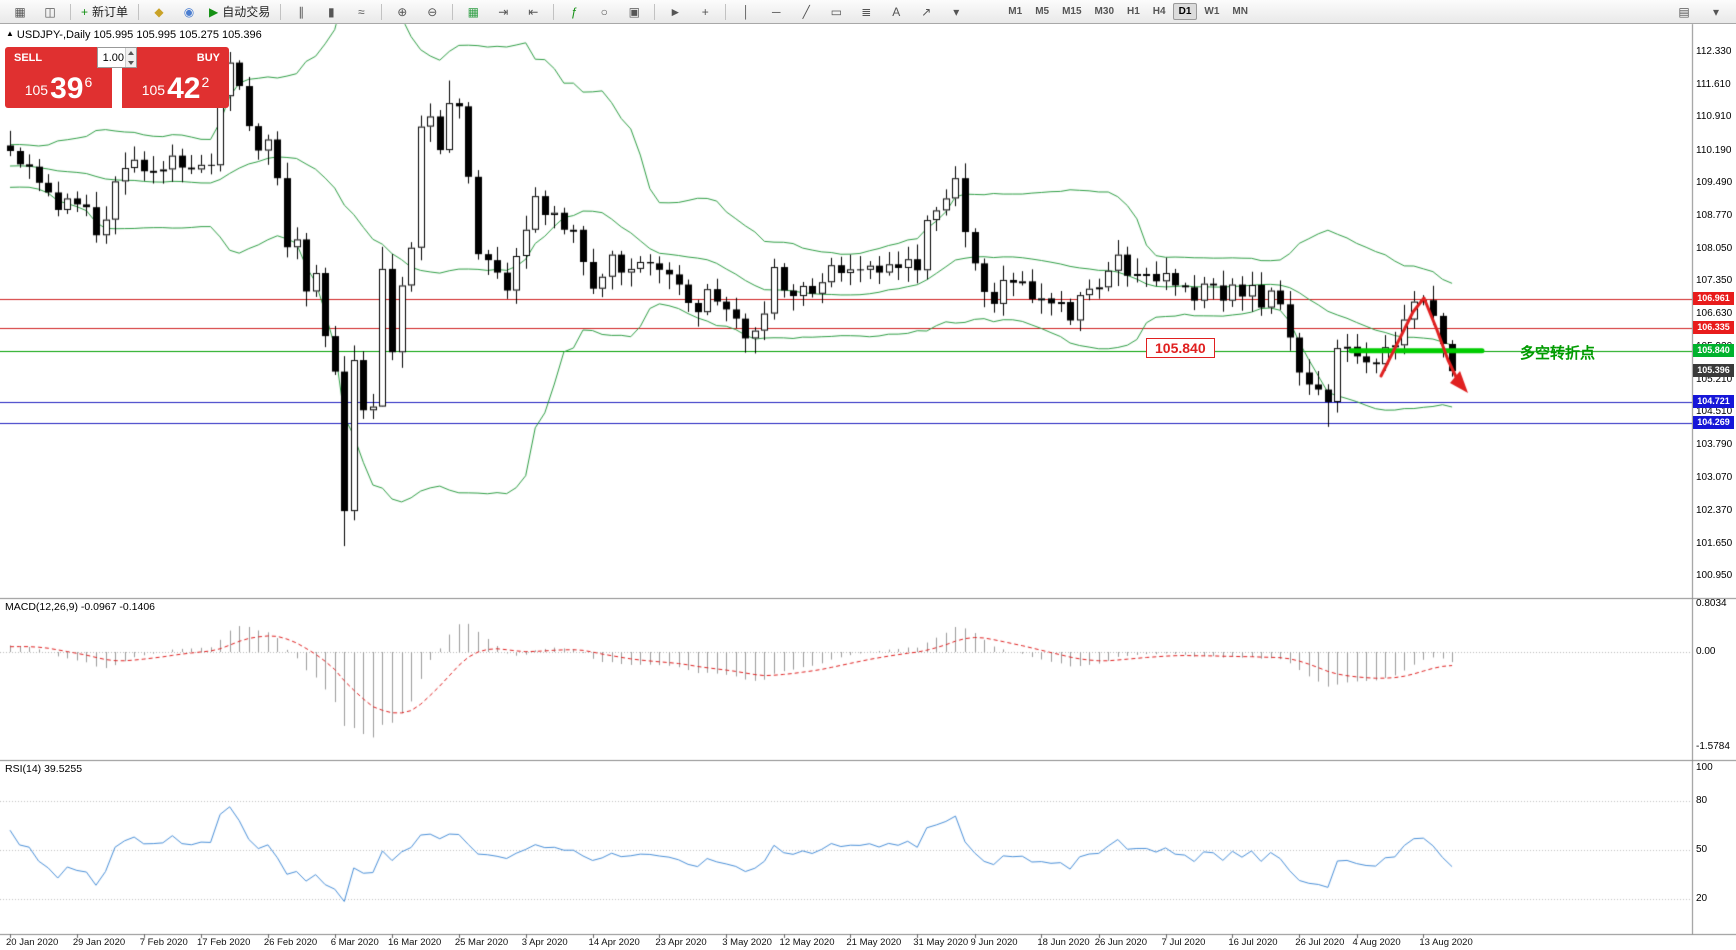  I want to click on chart-shift-icon-glyph: ⇤, so click(533, 11).